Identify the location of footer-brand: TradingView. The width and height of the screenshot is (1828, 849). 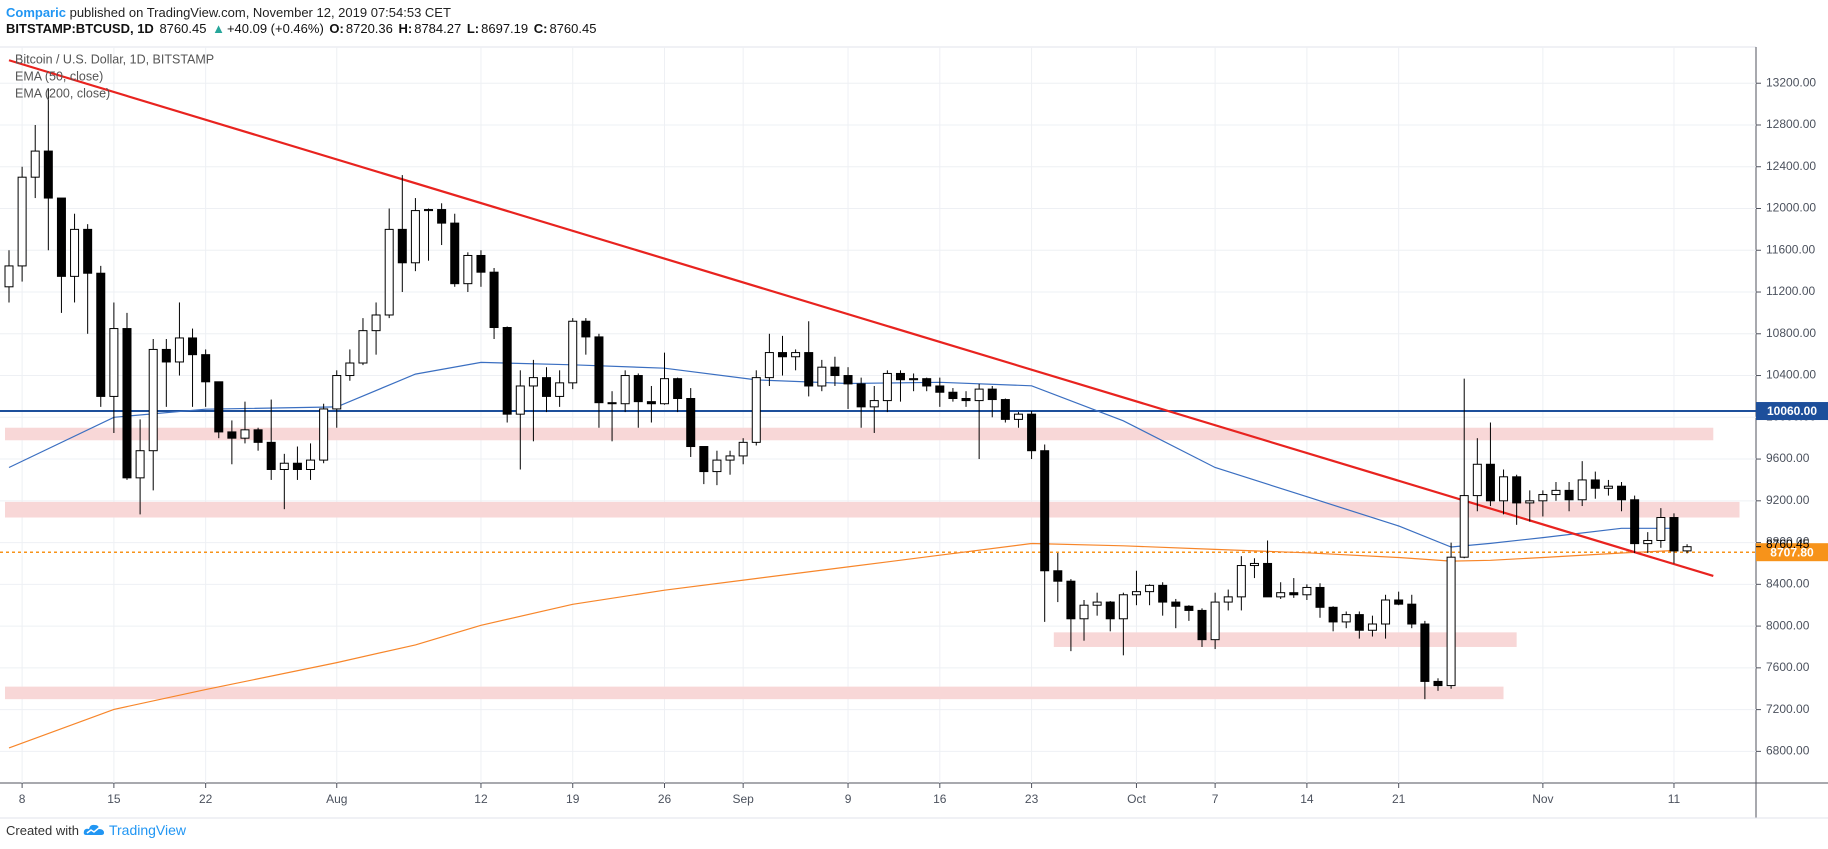
(147, 830).